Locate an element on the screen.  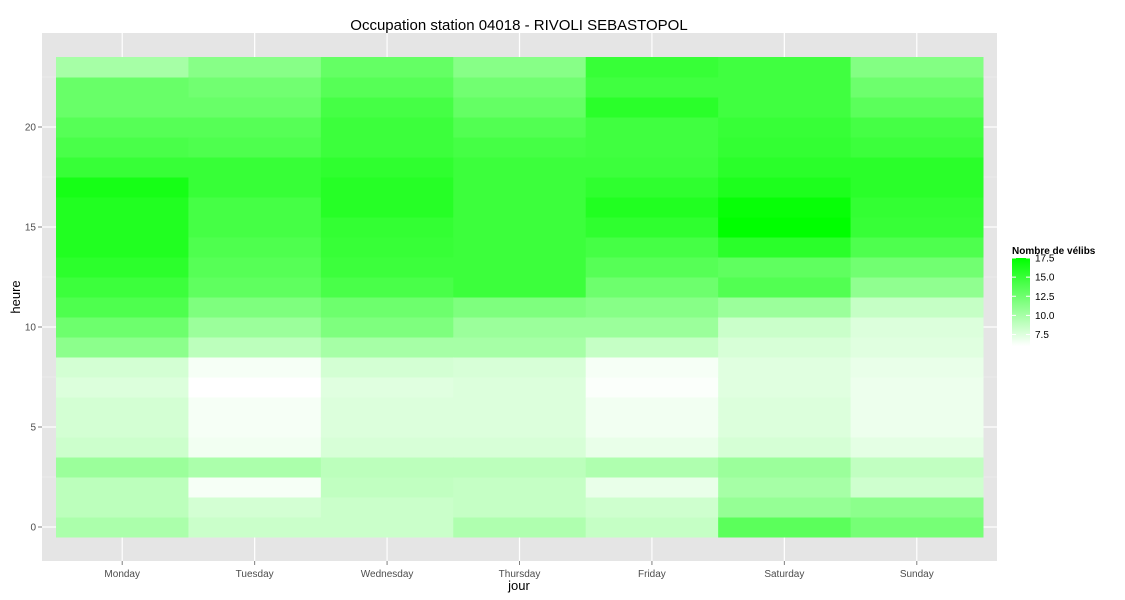
legend-break-label: 12.5 is located at coordinates (1045, 297).